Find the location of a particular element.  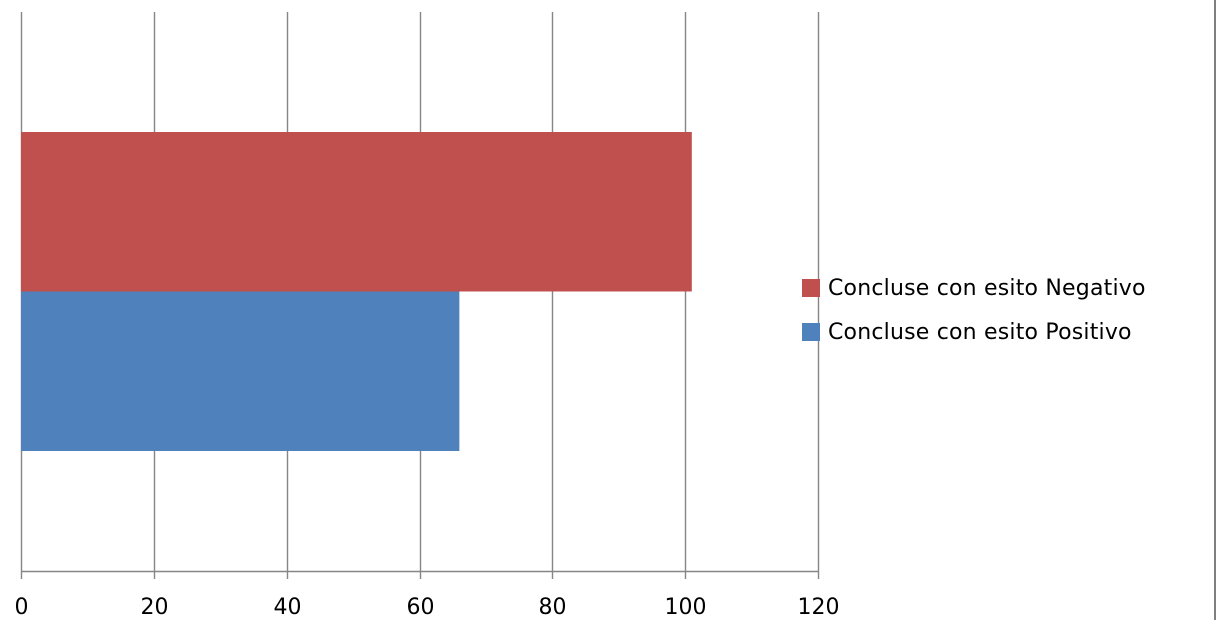

x-axis is located at coordinates (420, 574).